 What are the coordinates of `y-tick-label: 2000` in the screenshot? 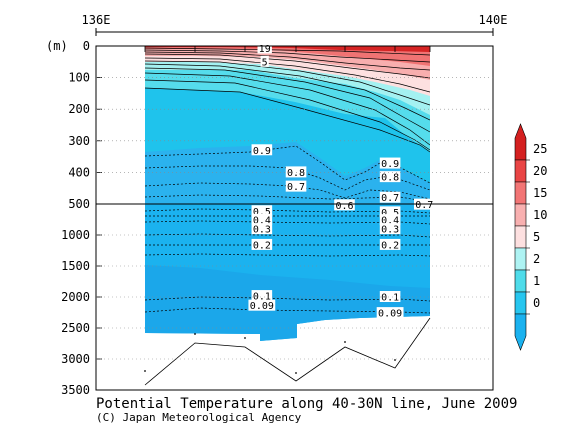 It's located at (75, 297).